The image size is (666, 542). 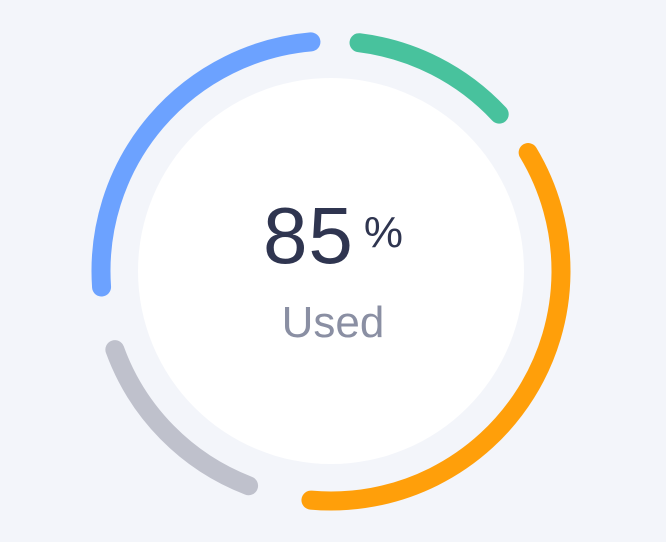 What do you see at coordinates (429, 78) in the screenshot?
I see `green-segment` at bounding box center [429, 78].